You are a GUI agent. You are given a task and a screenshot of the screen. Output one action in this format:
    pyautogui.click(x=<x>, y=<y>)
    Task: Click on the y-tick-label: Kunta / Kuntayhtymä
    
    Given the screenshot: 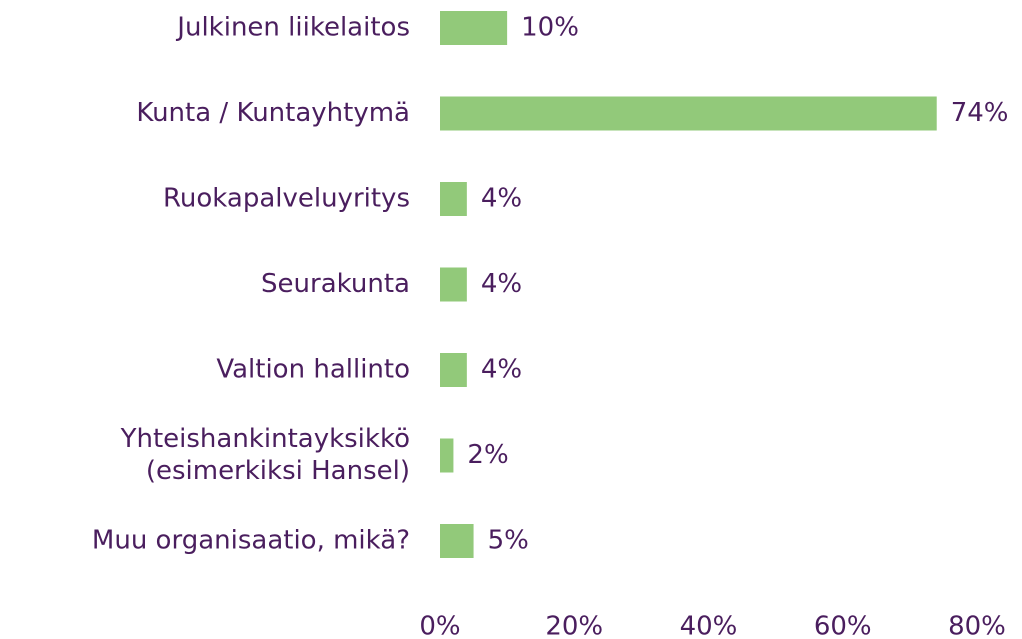 What is the action you would take?
    pyautogui.click(x=273, y=113)
    